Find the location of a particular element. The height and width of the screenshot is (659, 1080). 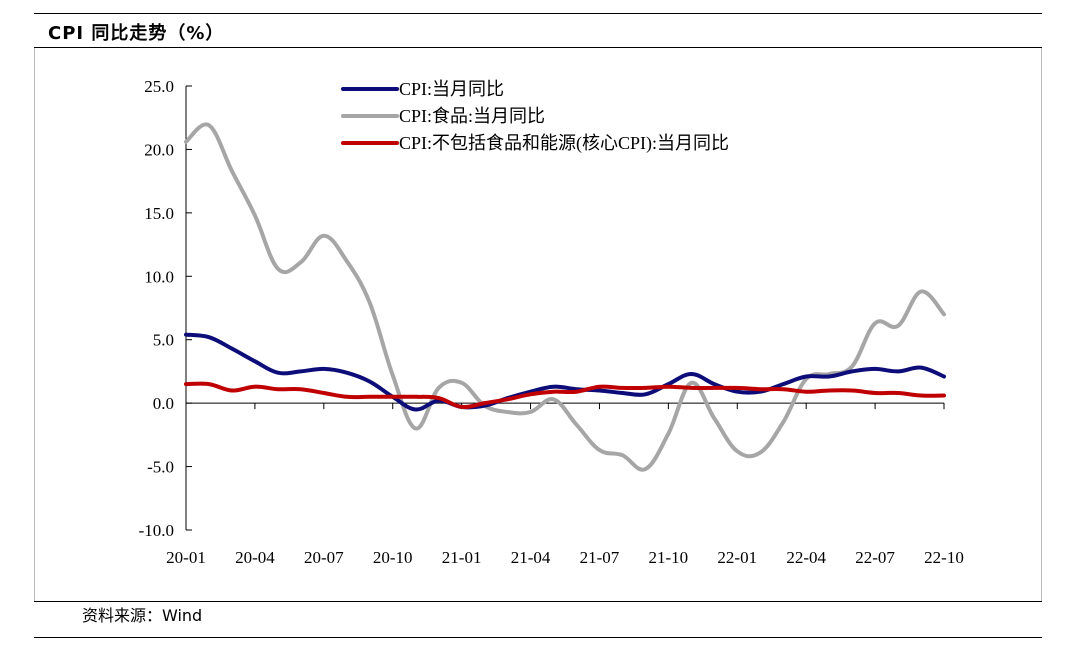

title-bar: CPI 同比走势（%） is located at coordinates (538, 30).